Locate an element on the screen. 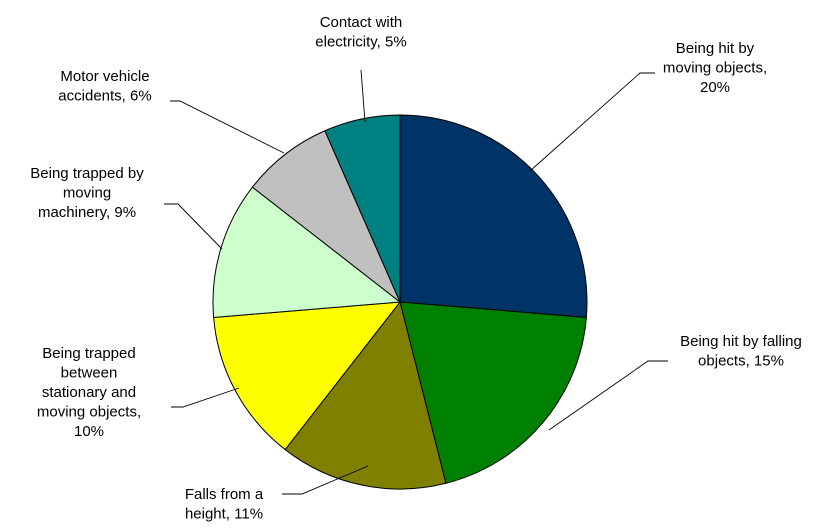 Image resolution: width=825 pixels, height=530 pixels. data-label: Being trapped by moving machinery, 9% is located at coordinates (87, 193).